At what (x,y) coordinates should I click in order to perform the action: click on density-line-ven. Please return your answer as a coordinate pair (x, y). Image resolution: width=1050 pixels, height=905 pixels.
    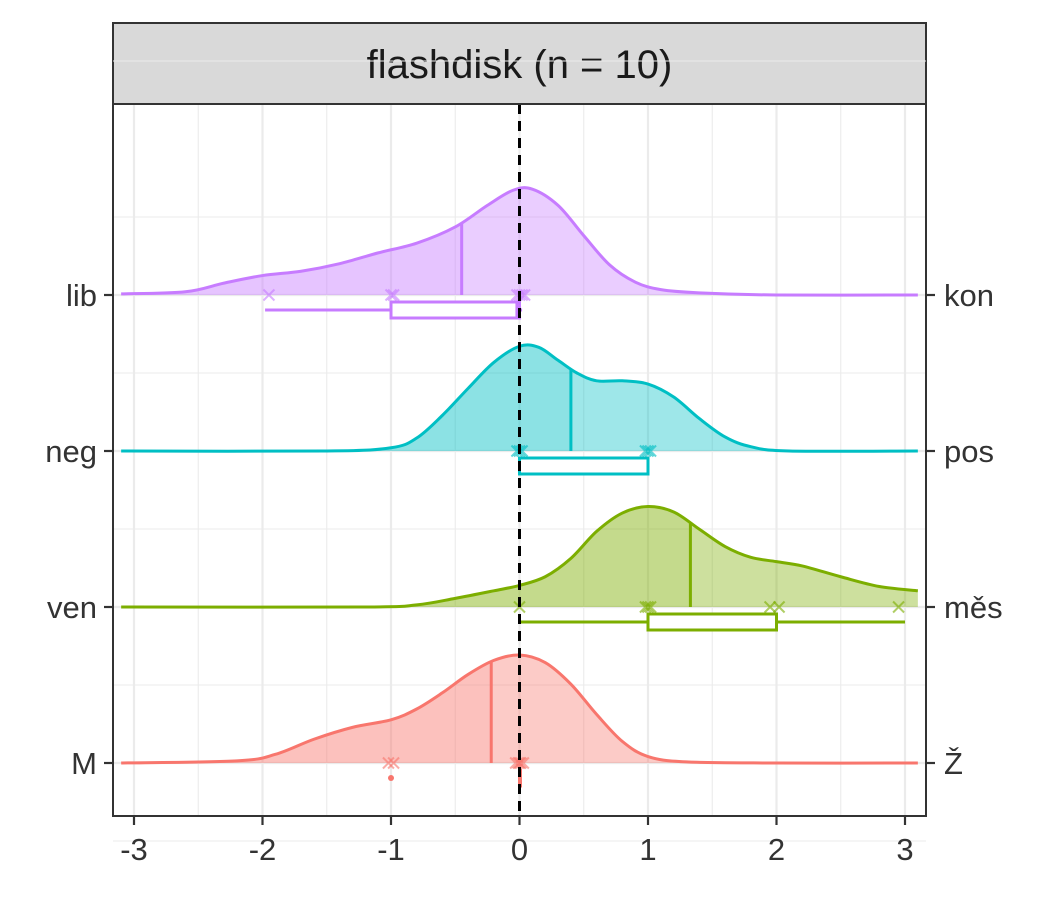
    Looking at the image, I should click on (520, 557).